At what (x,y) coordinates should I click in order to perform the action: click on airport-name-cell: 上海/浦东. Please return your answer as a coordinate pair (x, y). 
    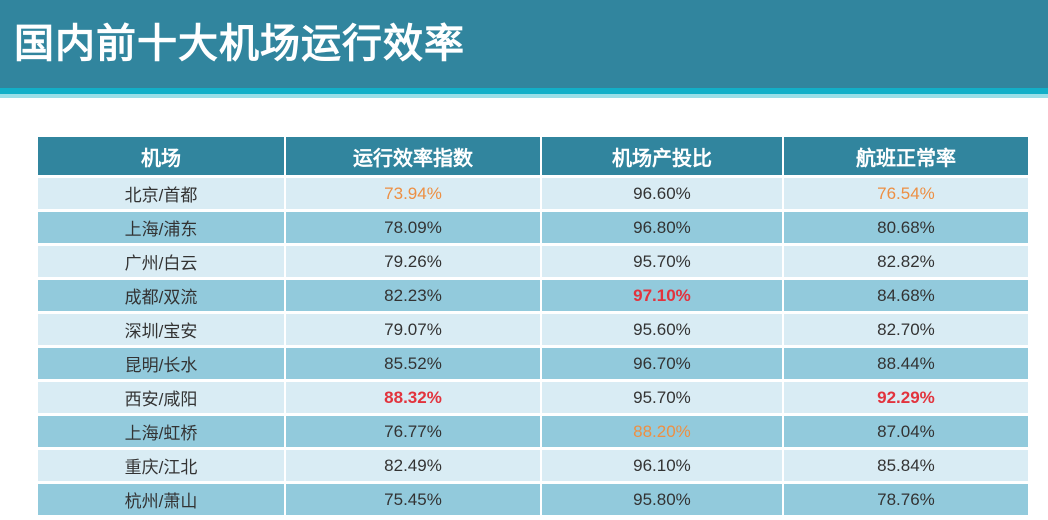
    Looking at the image, I should click on (161, 229).